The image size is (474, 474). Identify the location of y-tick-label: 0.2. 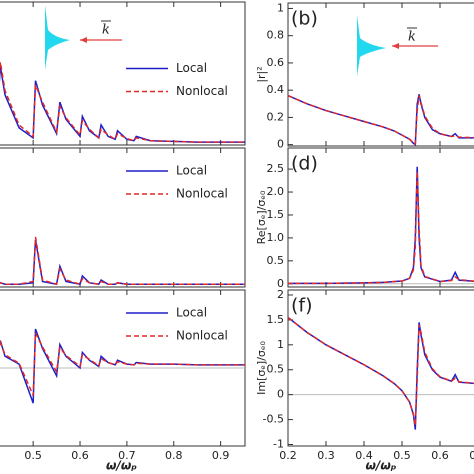
(276, 116).